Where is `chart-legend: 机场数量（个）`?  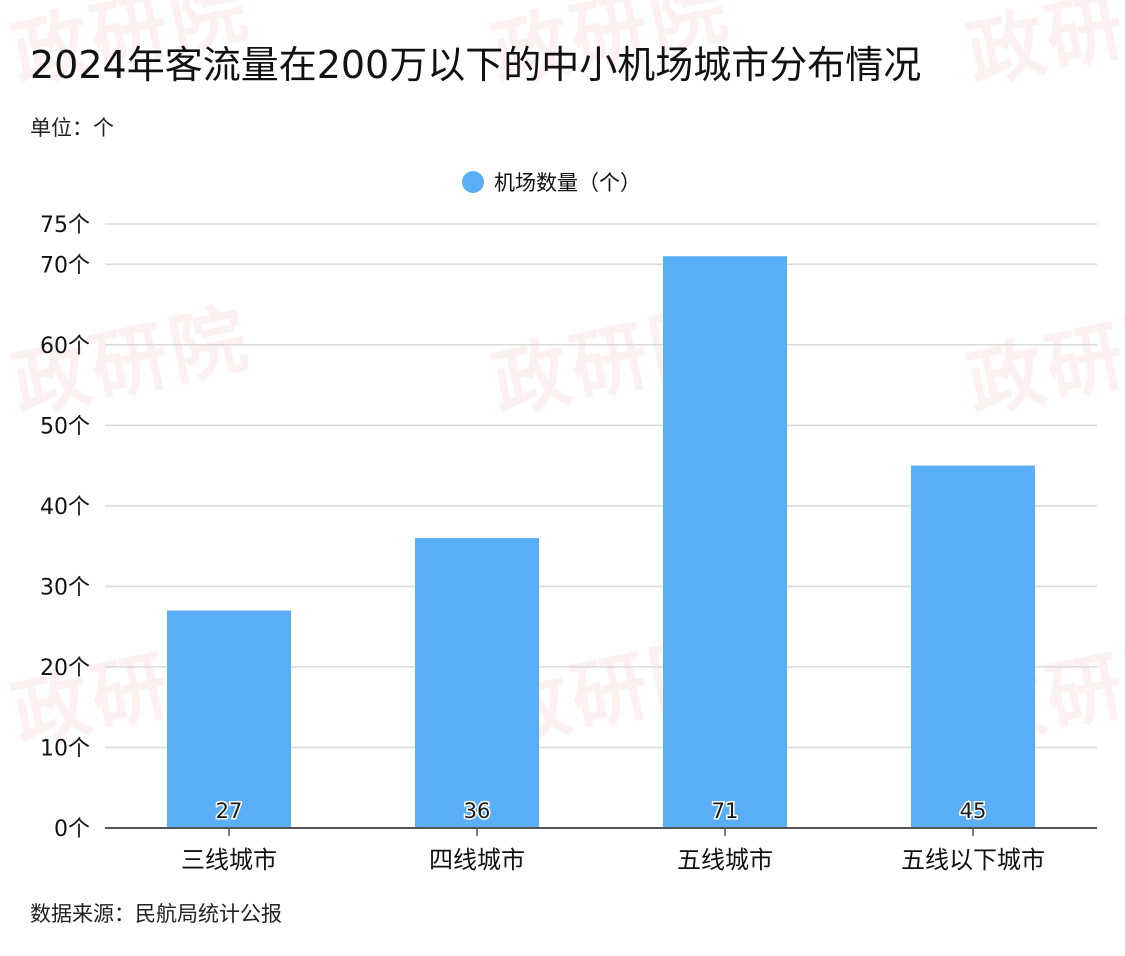
chart-legend: 机场数量（个） is located at coordinates (551, 183).